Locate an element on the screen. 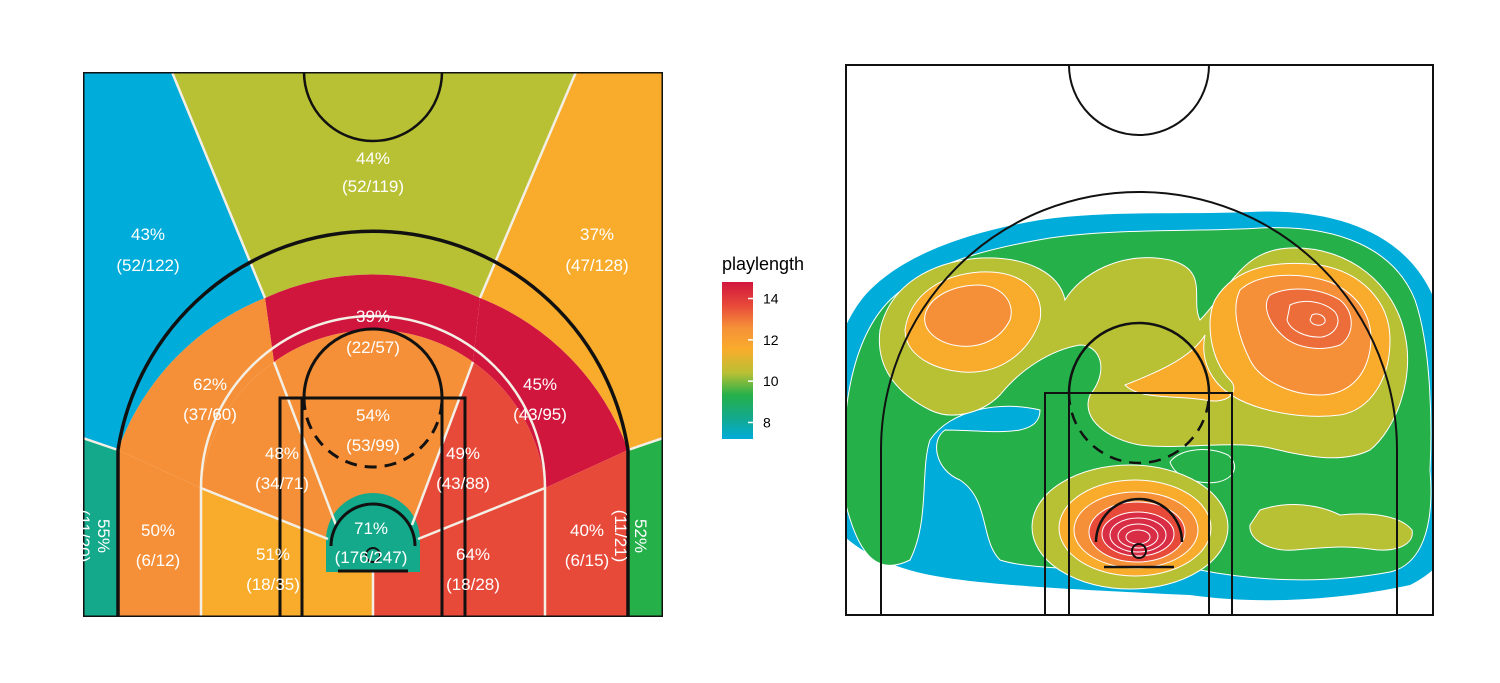 Image resolution: width=1500 pixels, height=683 pixels. zone-pct-4: 62% is located at coordinates (210, 384).